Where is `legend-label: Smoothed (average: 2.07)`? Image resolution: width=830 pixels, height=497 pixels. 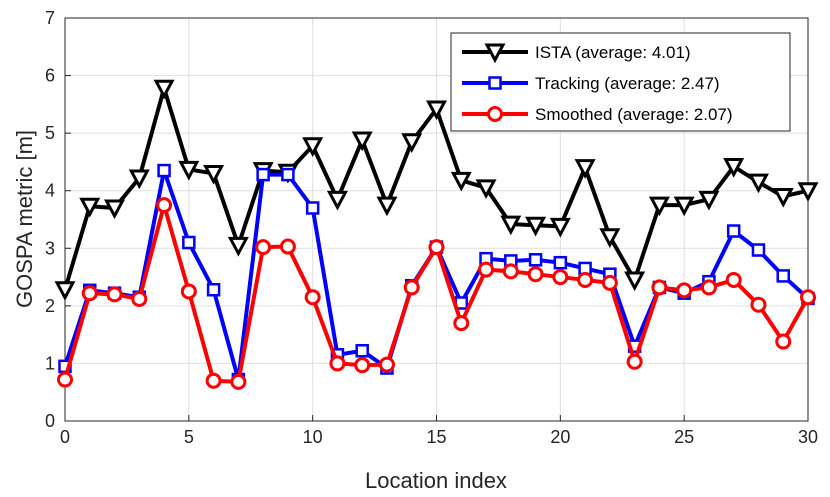
legend-label: Smoothed (average: 2.07) is located at coordinates (634, 114).